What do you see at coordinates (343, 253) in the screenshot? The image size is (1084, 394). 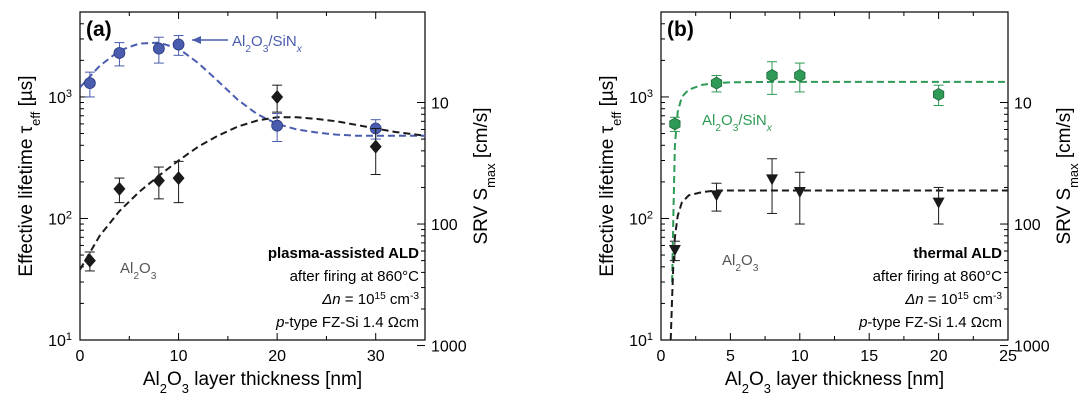 I see `info-process: plasma-assisted ALD` at bounding box center [343, 253].